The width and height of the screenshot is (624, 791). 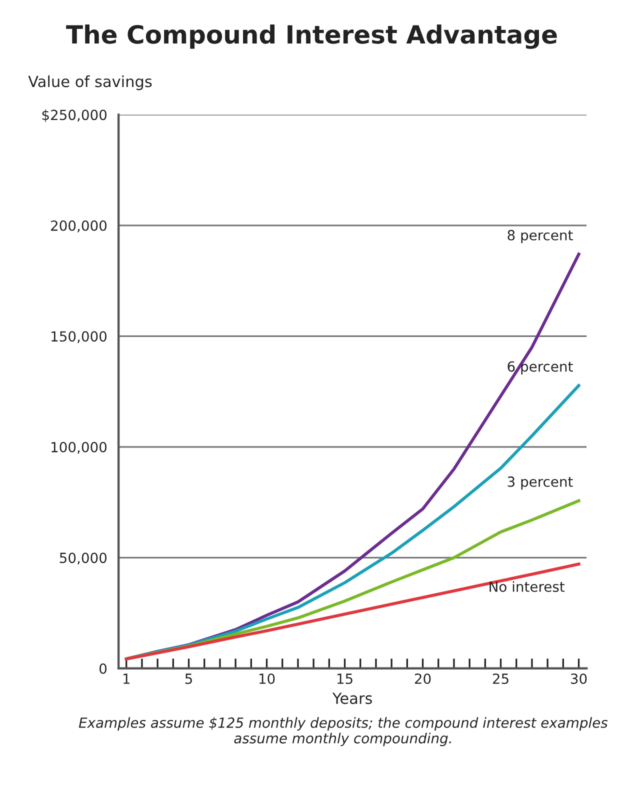 I want to click on series-label: No interest, so click(x=527, y=586).